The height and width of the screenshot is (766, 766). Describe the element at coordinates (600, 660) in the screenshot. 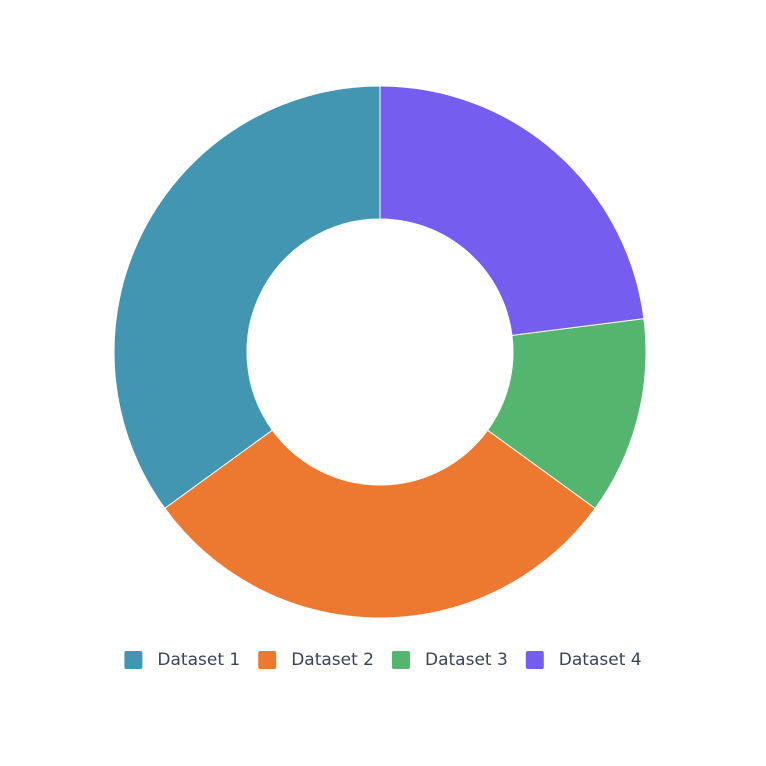

I see `legend-label: Dataset 4` at that location.